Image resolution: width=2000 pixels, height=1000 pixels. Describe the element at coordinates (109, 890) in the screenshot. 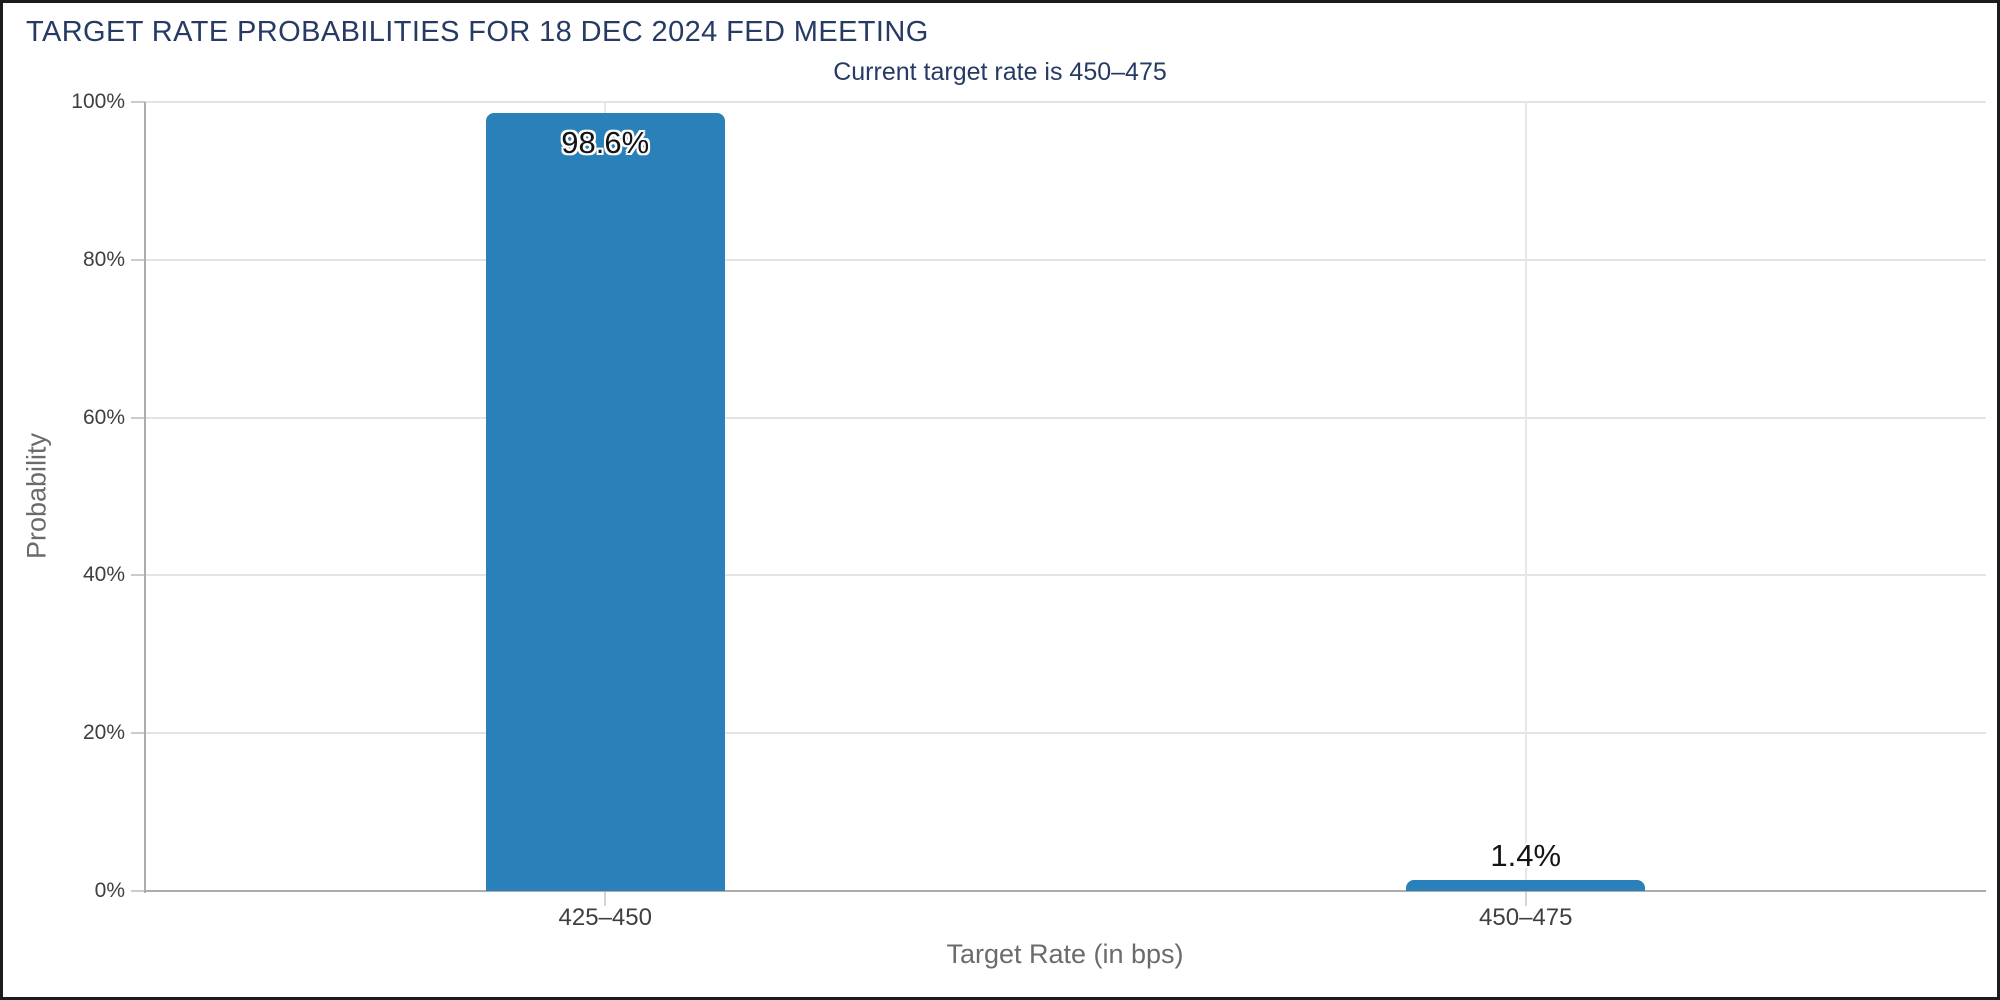

I see `y-tick-label: 0%` at that location.